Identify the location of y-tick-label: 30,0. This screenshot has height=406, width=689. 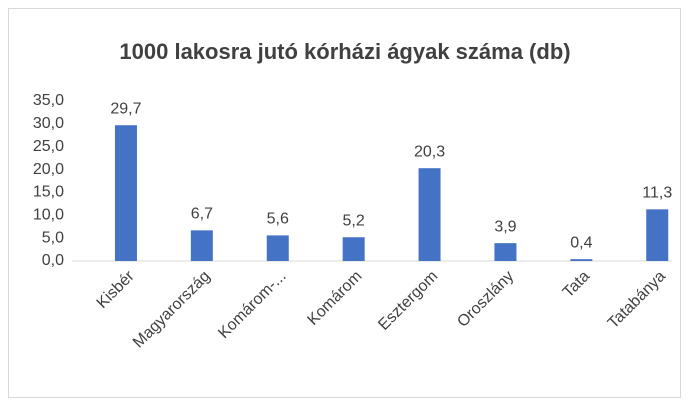
(48, 123).